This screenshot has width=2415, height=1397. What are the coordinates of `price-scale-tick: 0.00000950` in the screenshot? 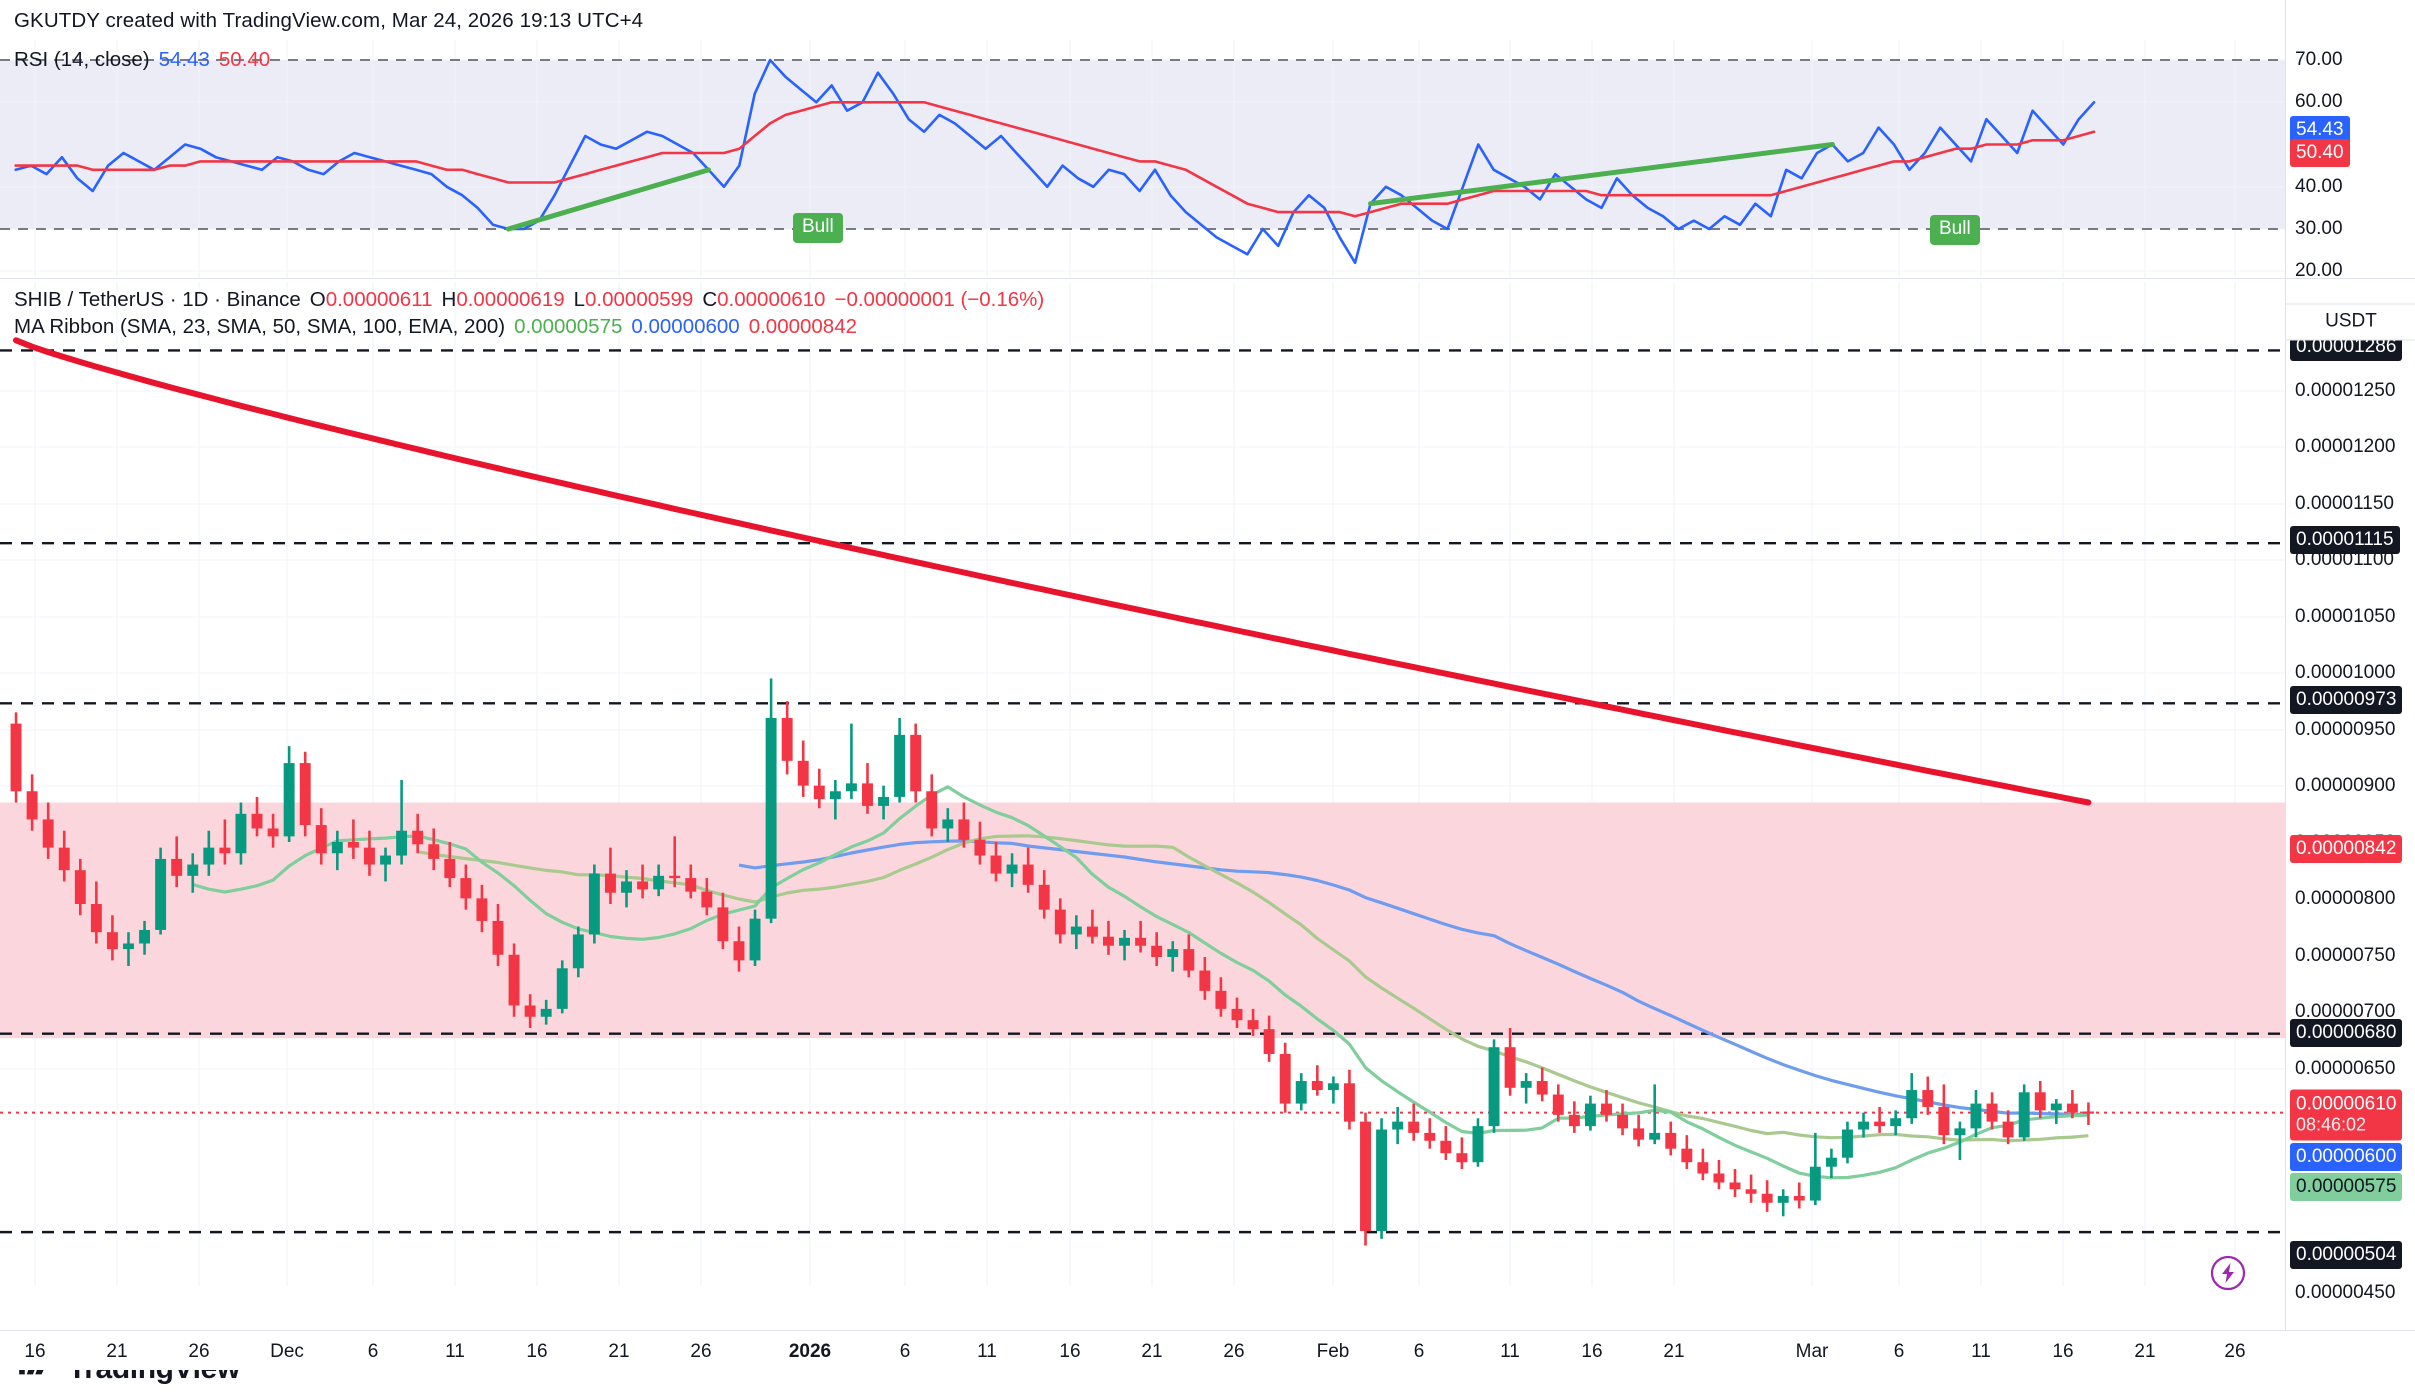 It's located at (2345, 729).